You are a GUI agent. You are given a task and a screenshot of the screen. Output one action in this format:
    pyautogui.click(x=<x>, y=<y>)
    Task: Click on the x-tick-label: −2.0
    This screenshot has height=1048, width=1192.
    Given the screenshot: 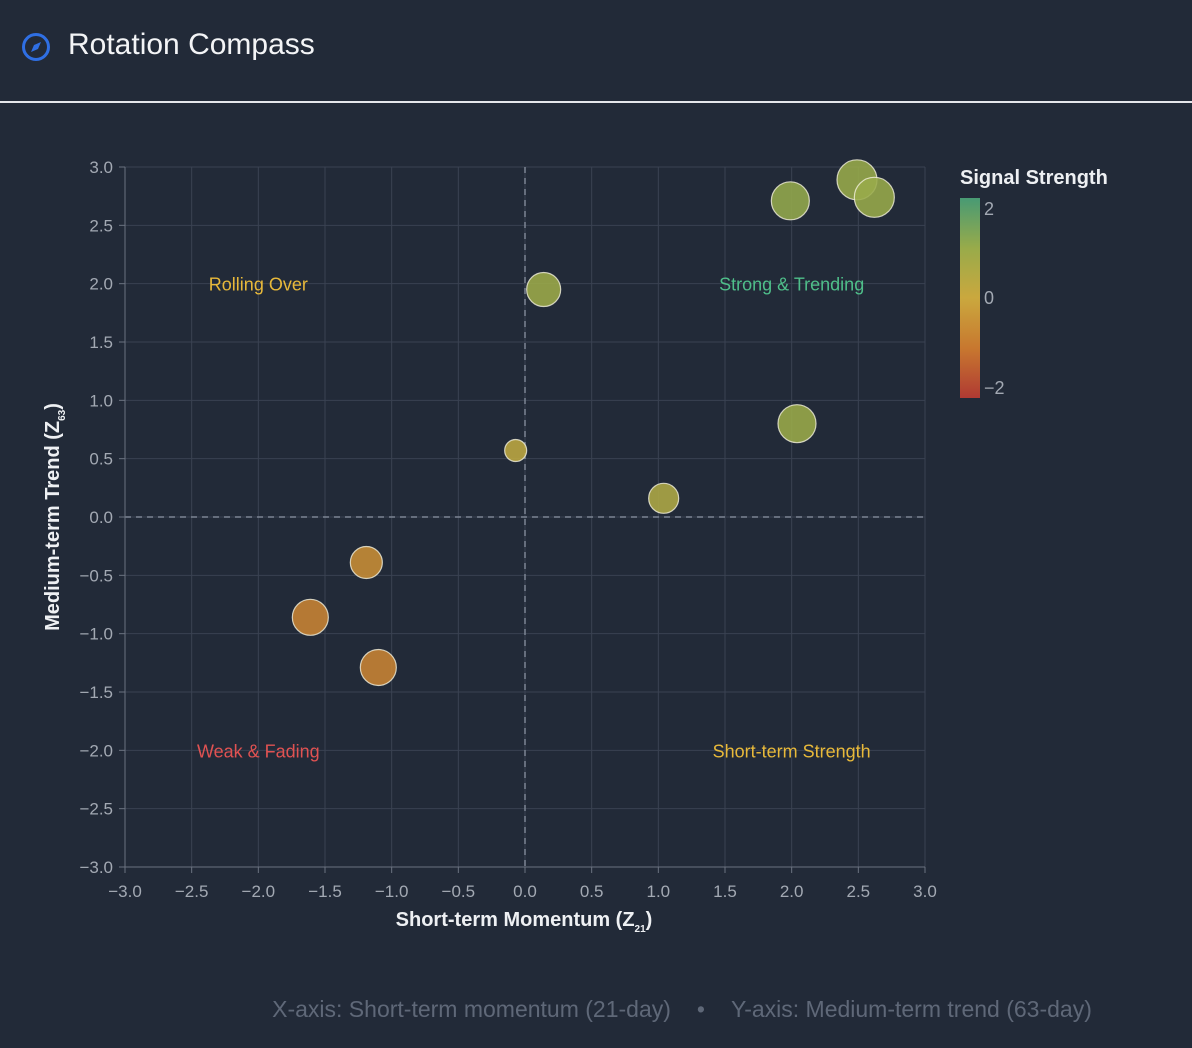 What is the action you would take?
    pyautogui.click(x=259, y=891)
    